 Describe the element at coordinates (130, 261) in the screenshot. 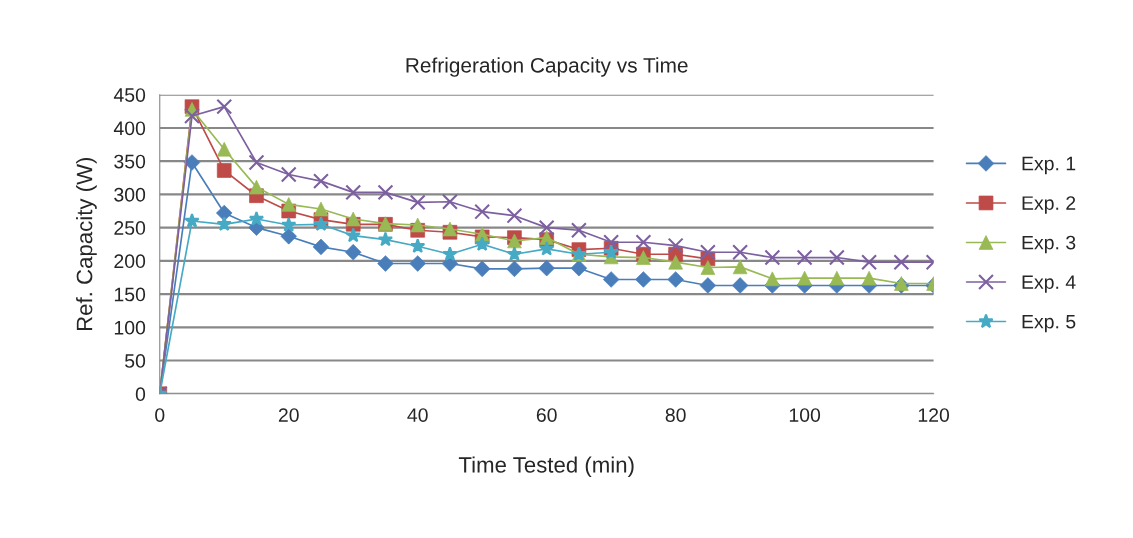

I see `y-tick-label: 200` at that location.